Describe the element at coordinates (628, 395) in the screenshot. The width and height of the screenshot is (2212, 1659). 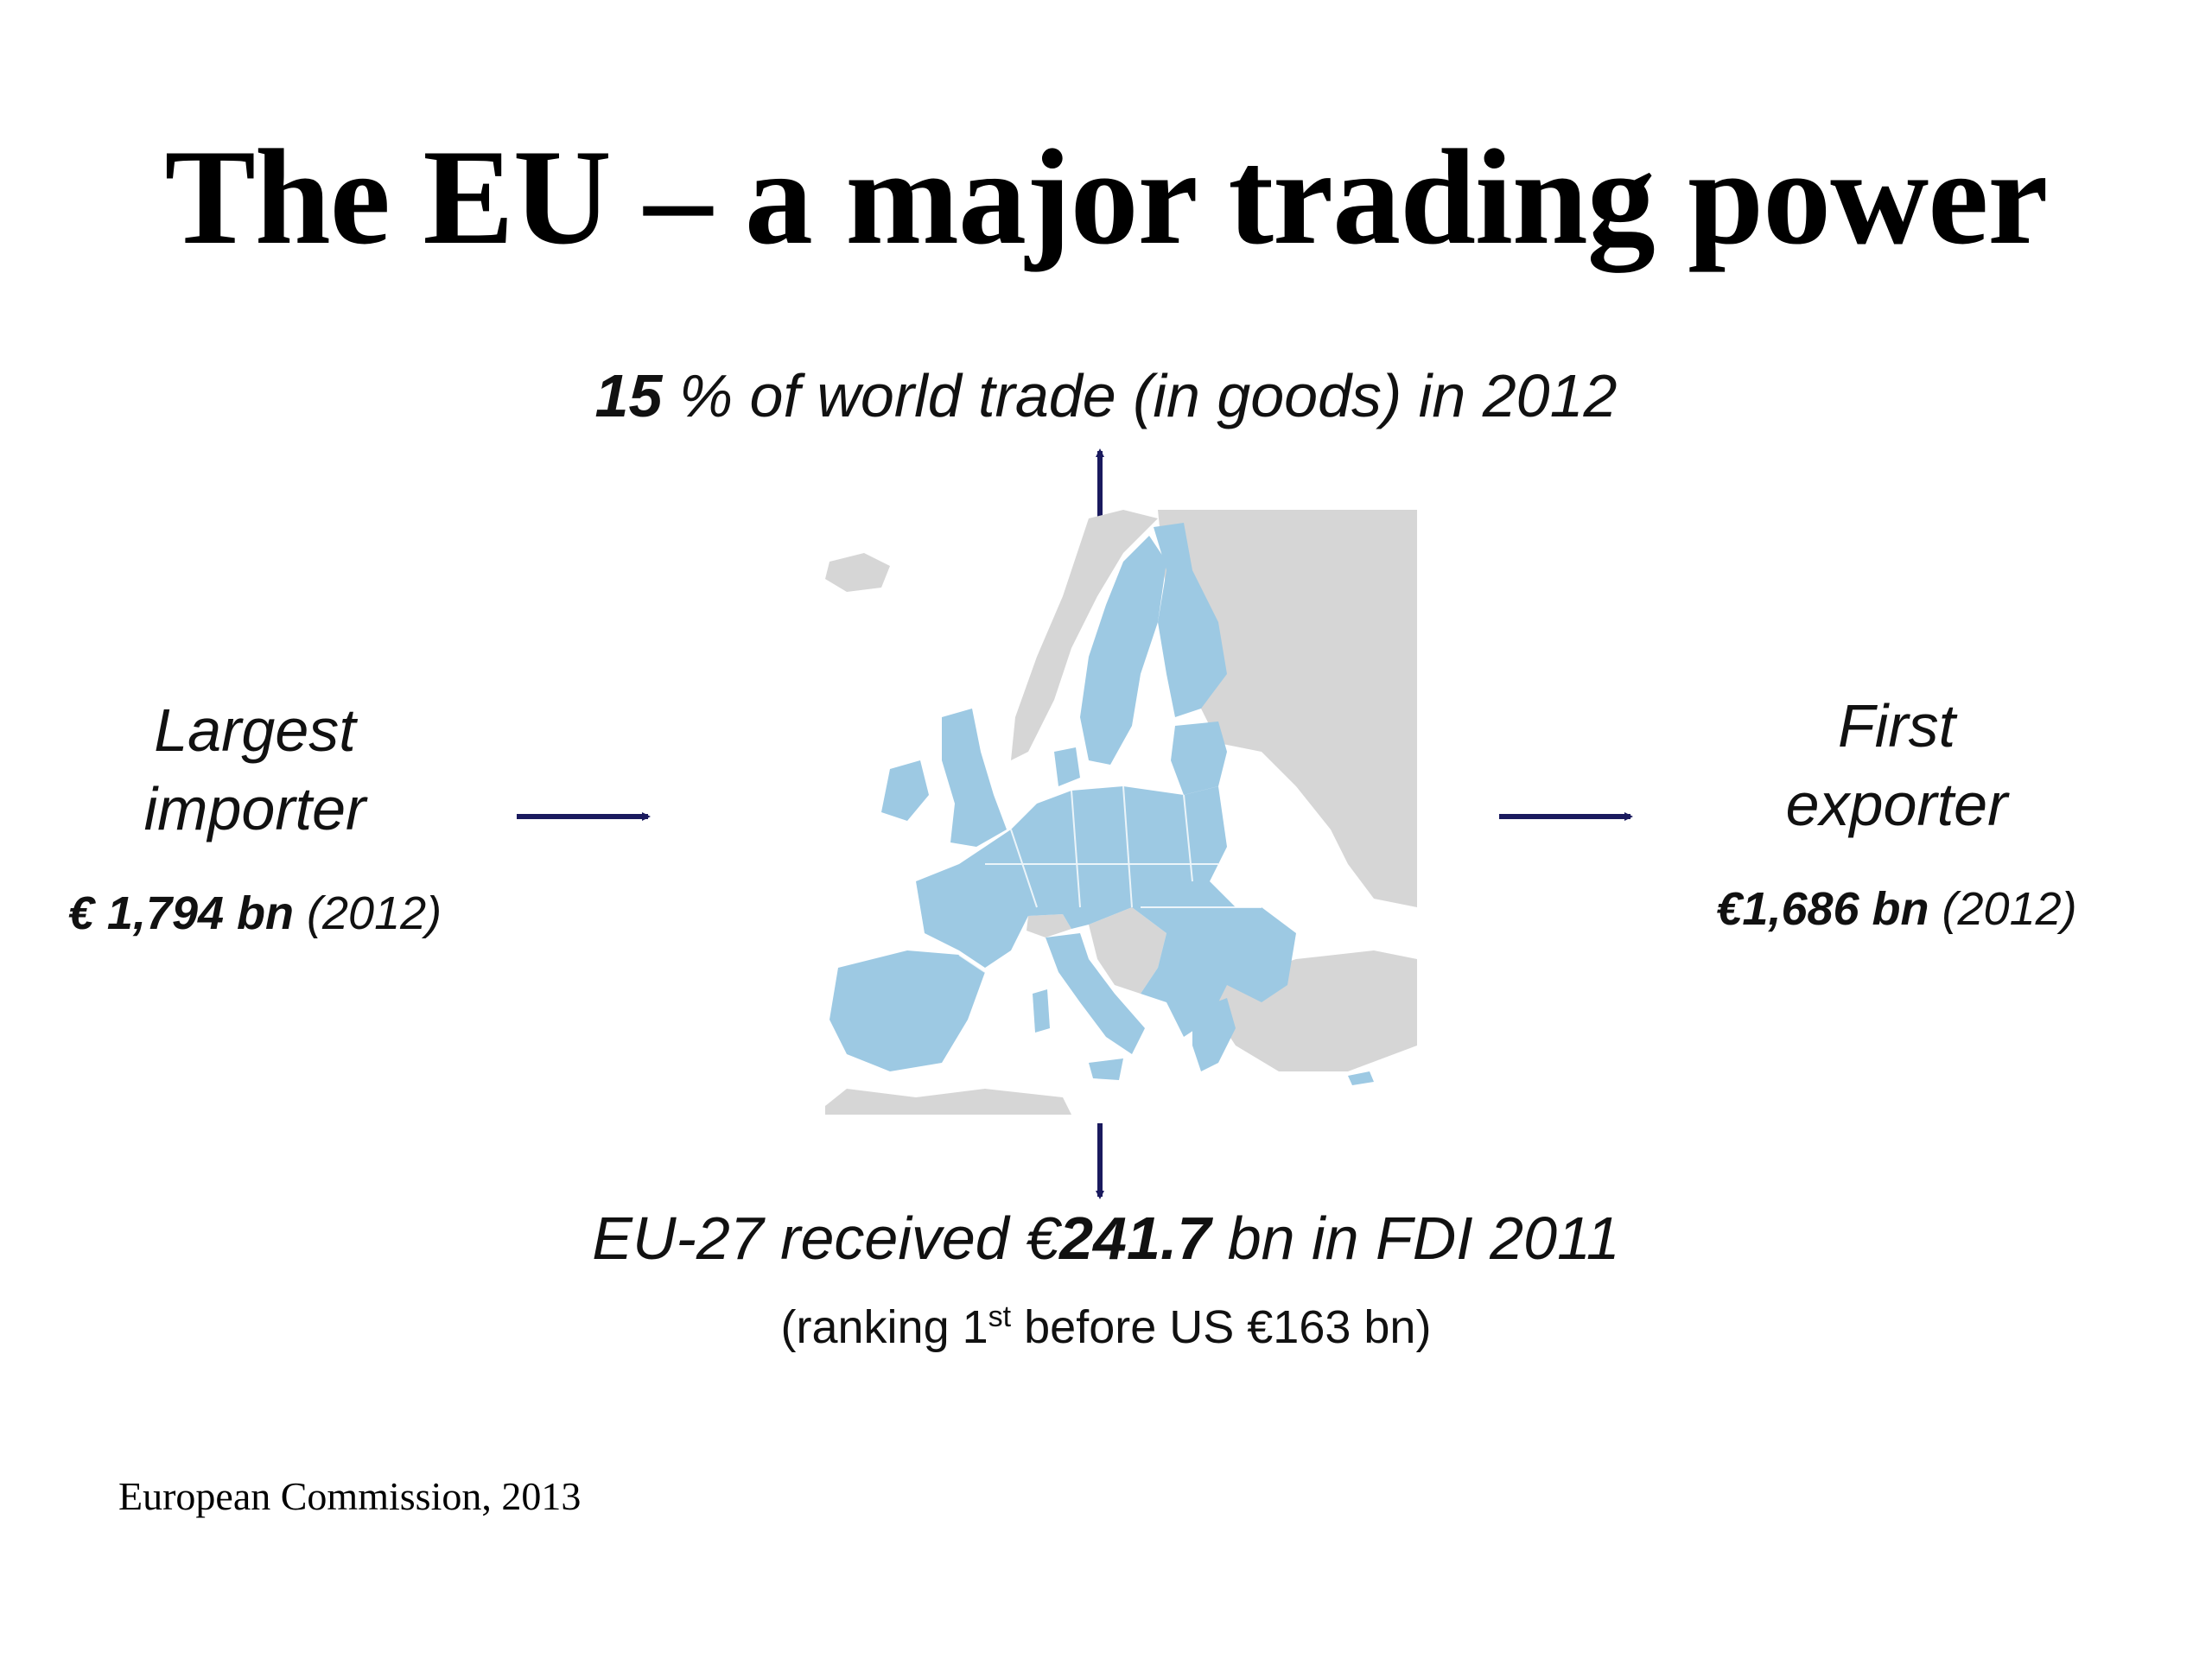
I see `world-trade-percent: 15` at that location.